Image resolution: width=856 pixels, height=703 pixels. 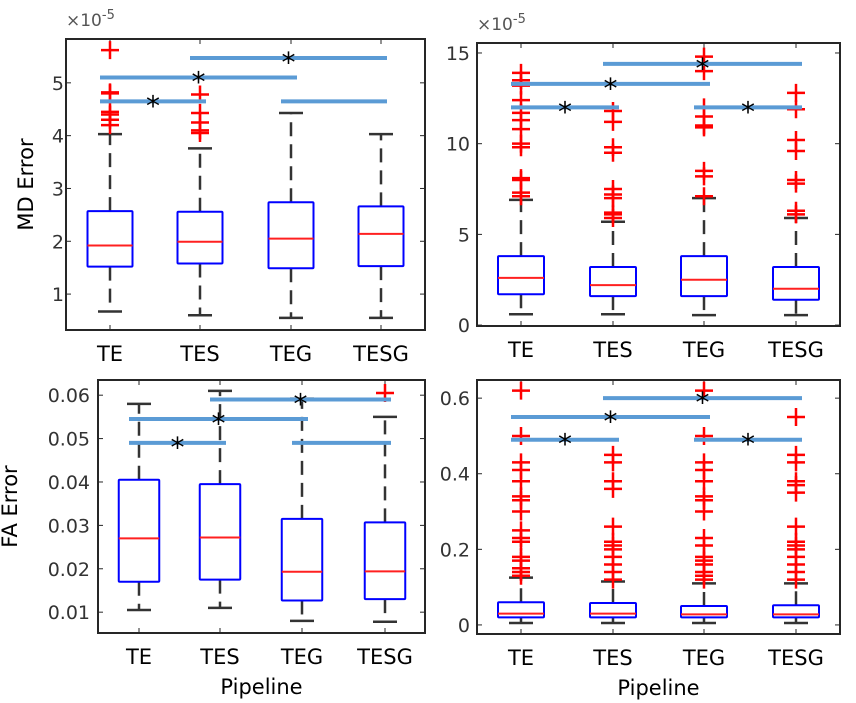 I want to click on y-tick-label: 3, so click(x=58, y=189).